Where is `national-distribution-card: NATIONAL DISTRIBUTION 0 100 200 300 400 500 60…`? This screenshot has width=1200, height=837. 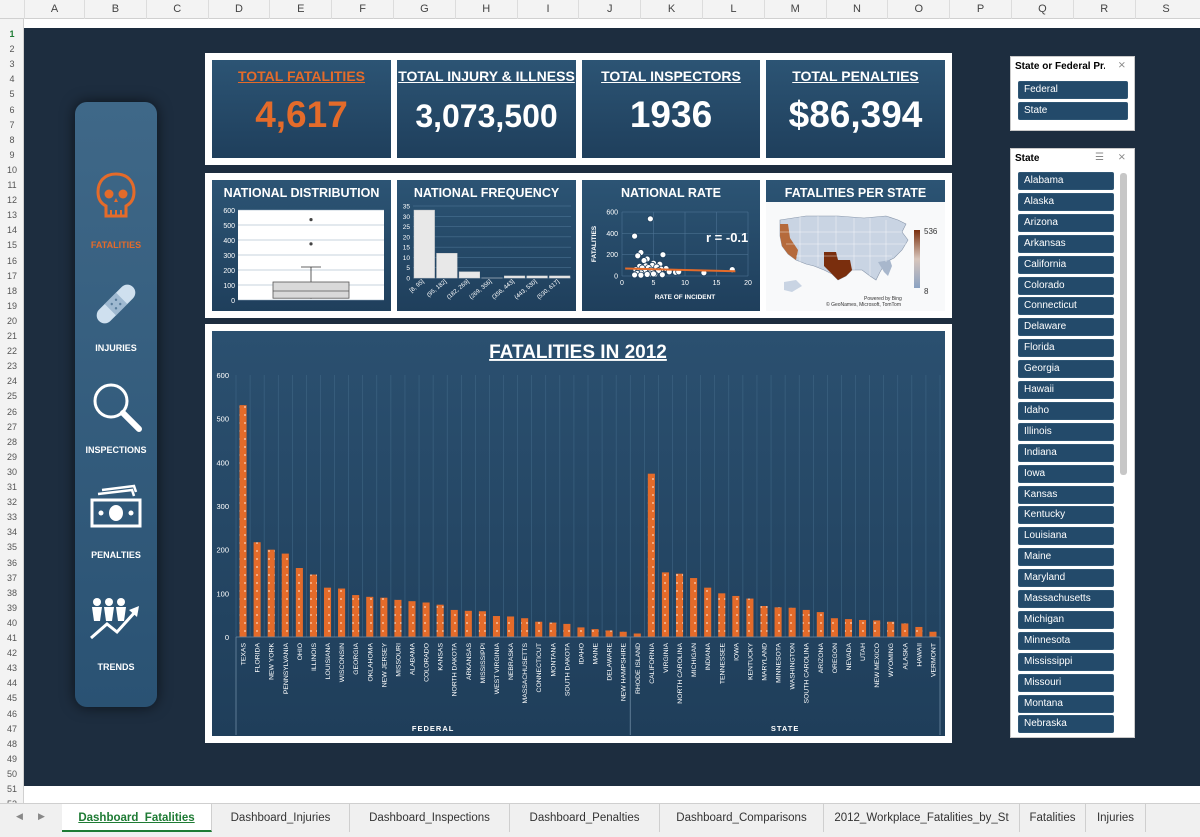 national-distribution-card: NATIONAL DISTRIBUTION 0 100 200 300 400 500 60… is located at coordinates (301, 245).